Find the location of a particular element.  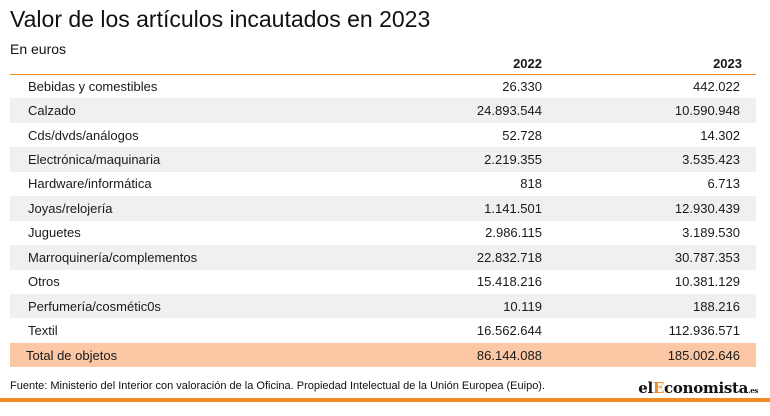

row-category: Electrónica/maquinaria is located at coordinates (173, 159).